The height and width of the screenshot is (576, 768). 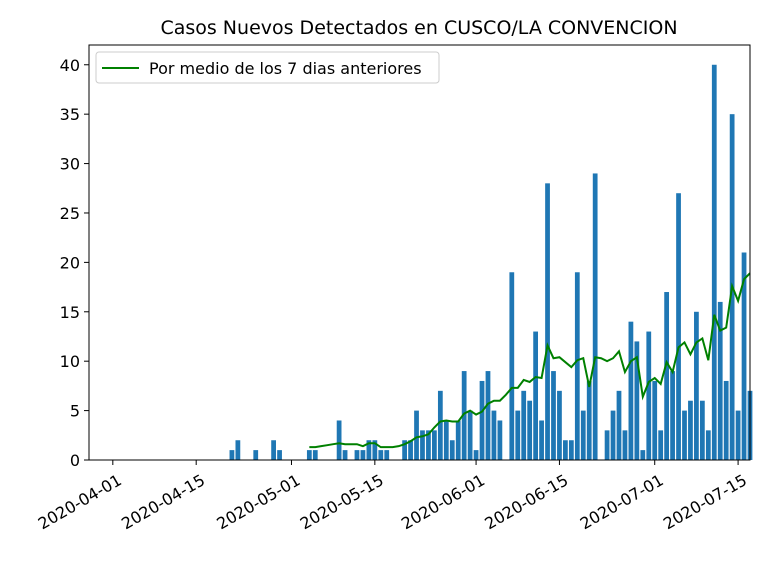 I want to click on y-tick-label: 30, so click(x=70, y=164).